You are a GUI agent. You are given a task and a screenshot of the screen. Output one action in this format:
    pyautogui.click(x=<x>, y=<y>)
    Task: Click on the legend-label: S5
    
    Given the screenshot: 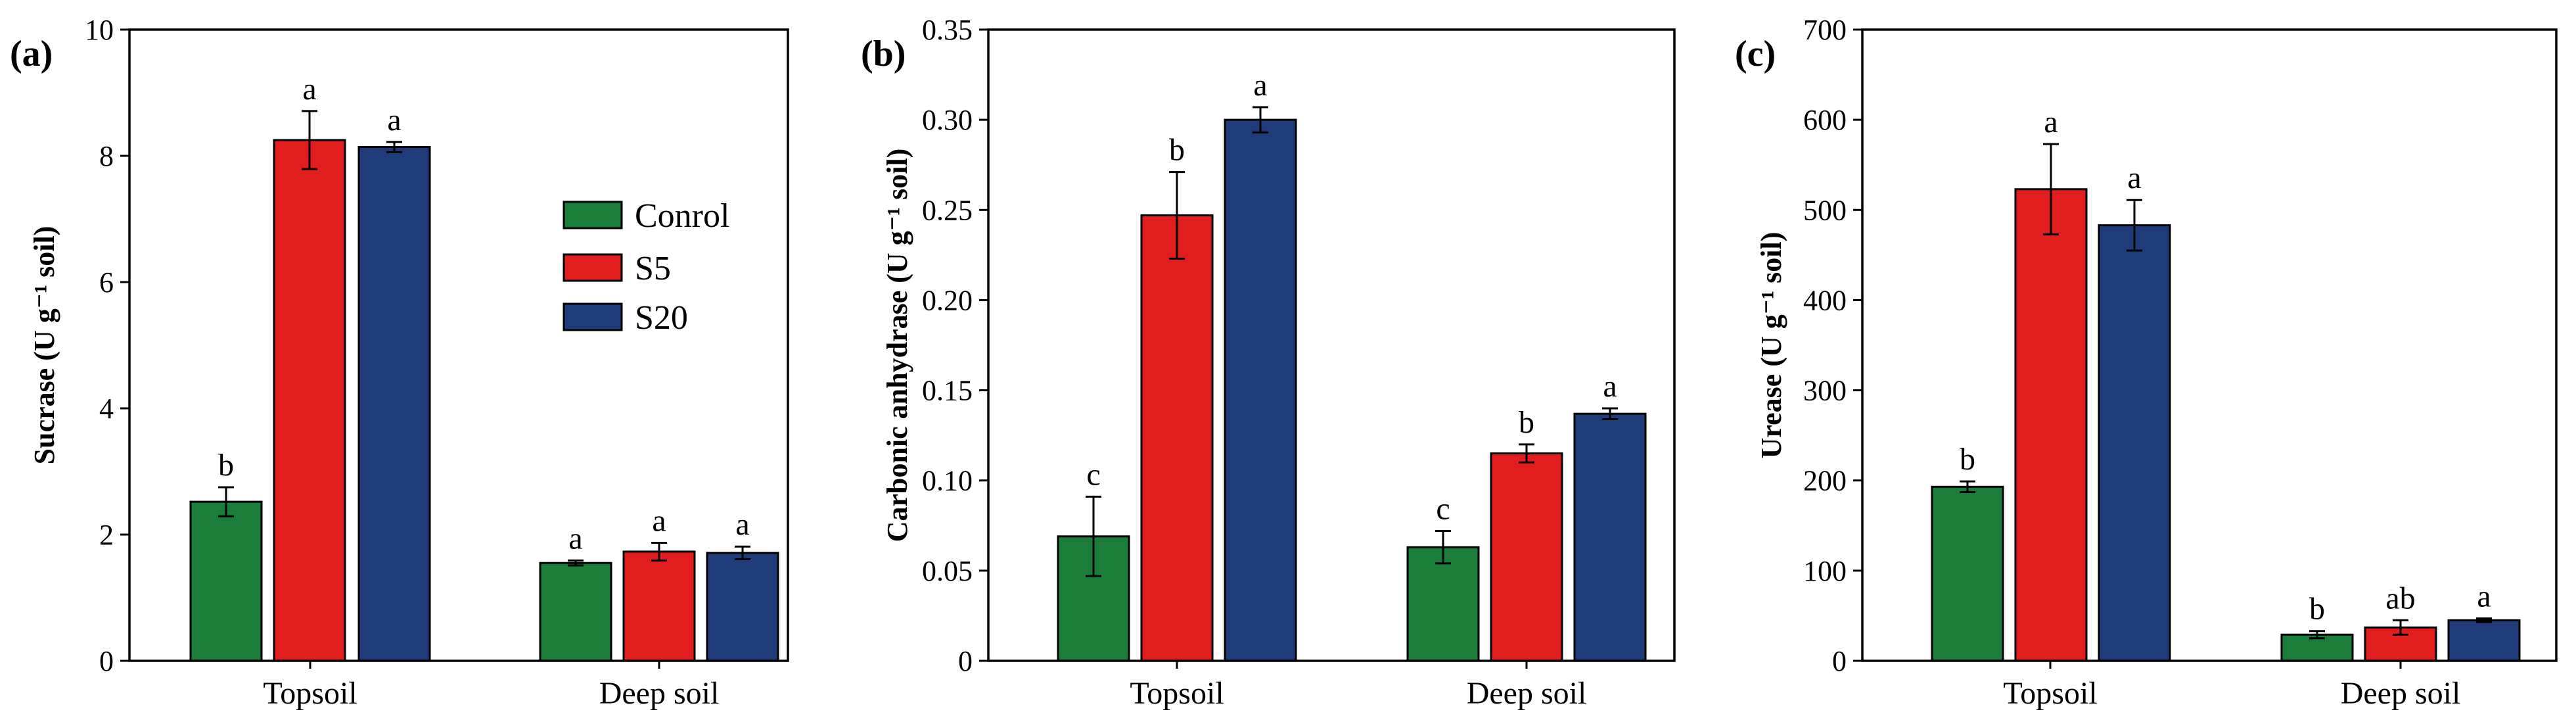 What is the action you would take?
    pyautogui.click(x=653, y=268)
    